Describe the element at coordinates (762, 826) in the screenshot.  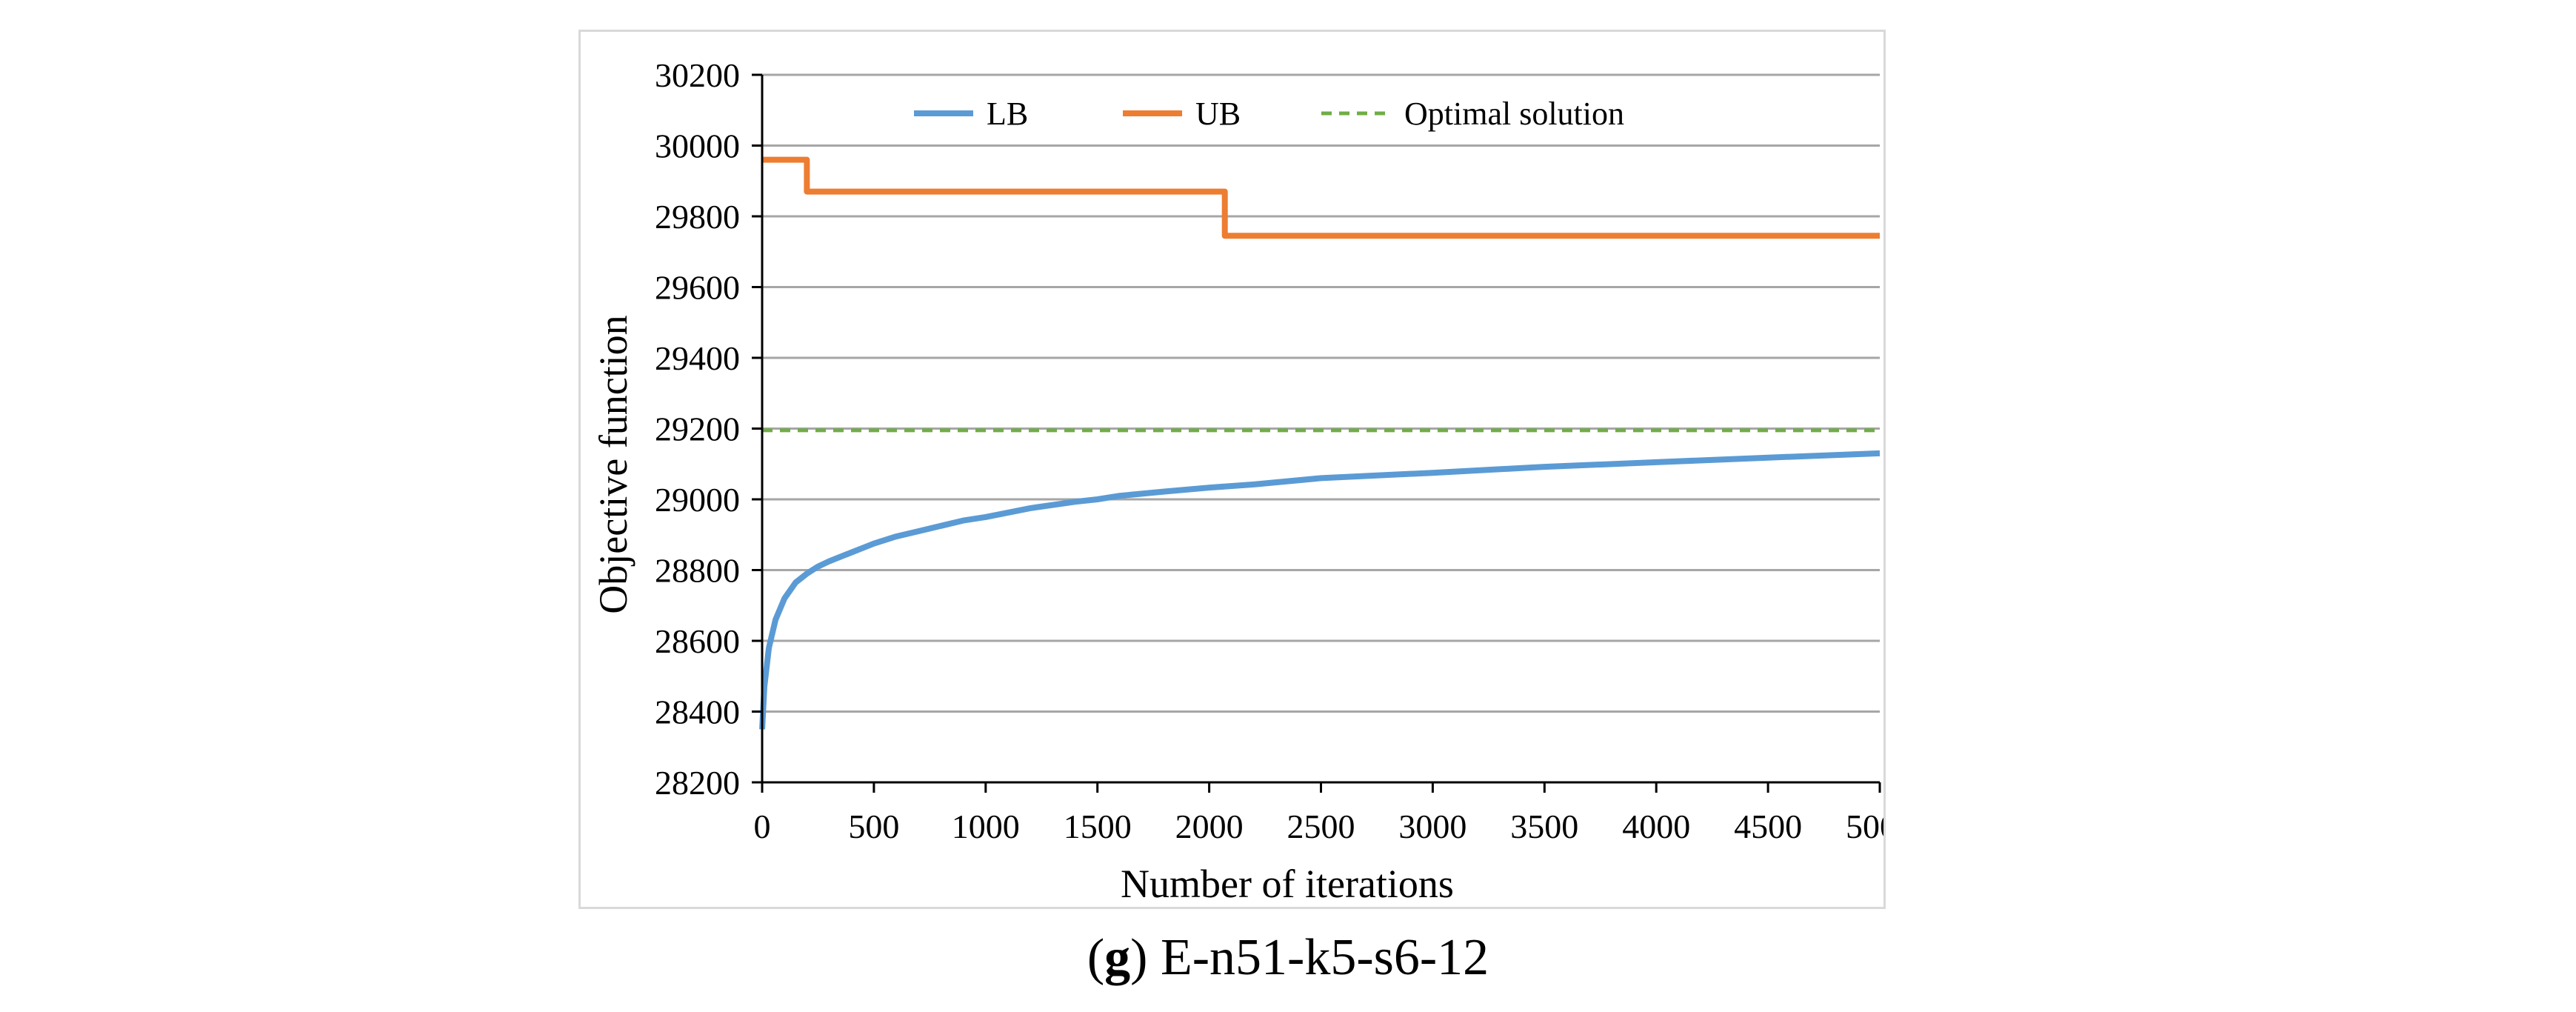
I see `x-tick-label: 0` at that location.